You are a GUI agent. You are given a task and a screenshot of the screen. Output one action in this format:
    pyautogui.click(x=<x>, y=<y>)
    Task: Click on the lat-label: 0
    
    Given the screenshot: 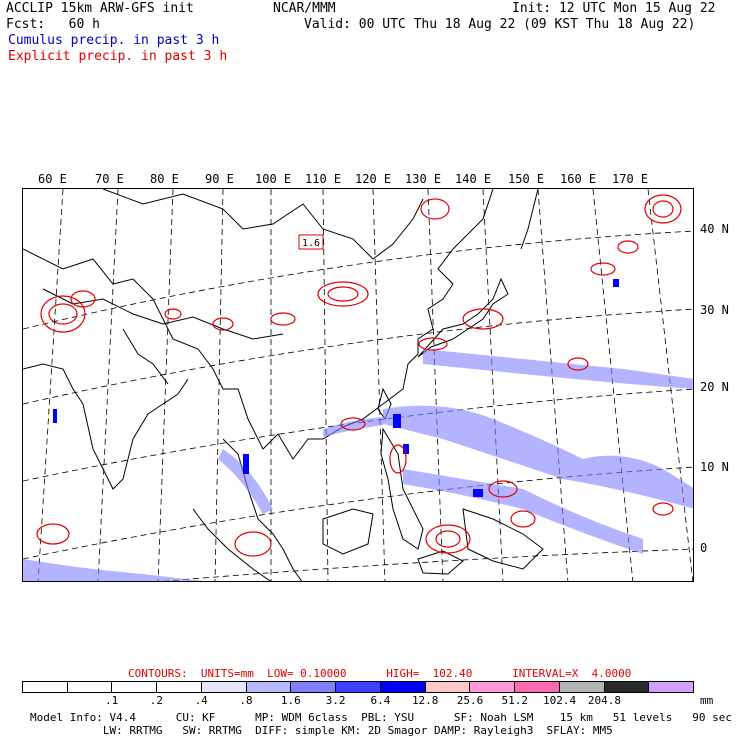 What is the action you would take?
    pyautogui.click(x=704, y=548)
    